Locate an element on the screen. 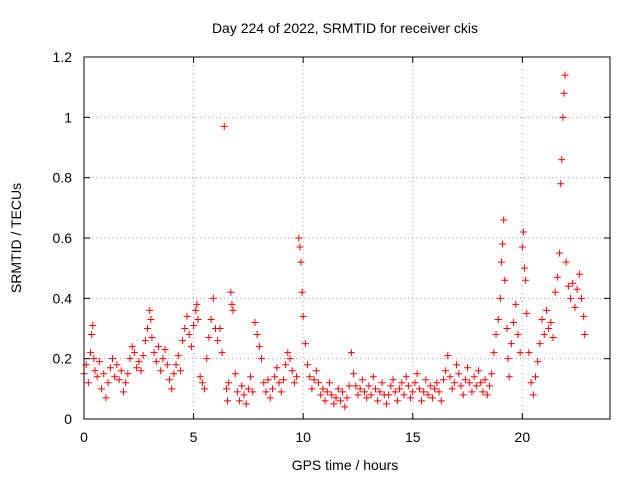 The height and width of the screenshot is (480, 640). x-tick-label: 20 is located at coordinates (523, 437).